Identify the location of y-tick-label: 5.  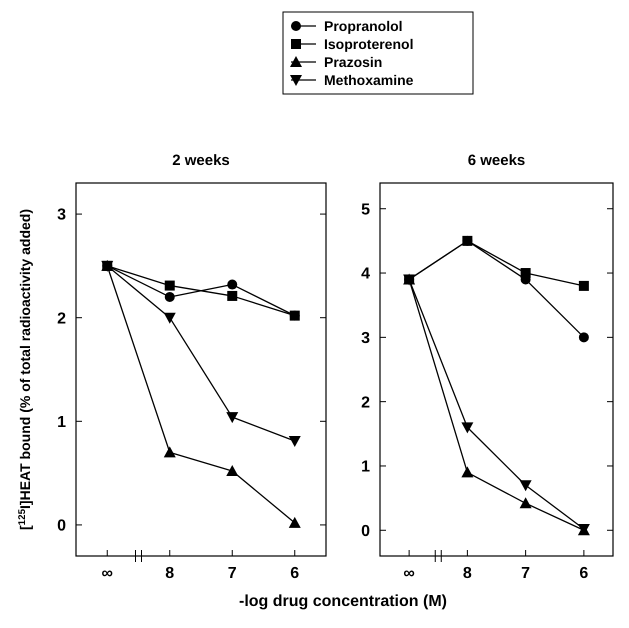
(365, 209).